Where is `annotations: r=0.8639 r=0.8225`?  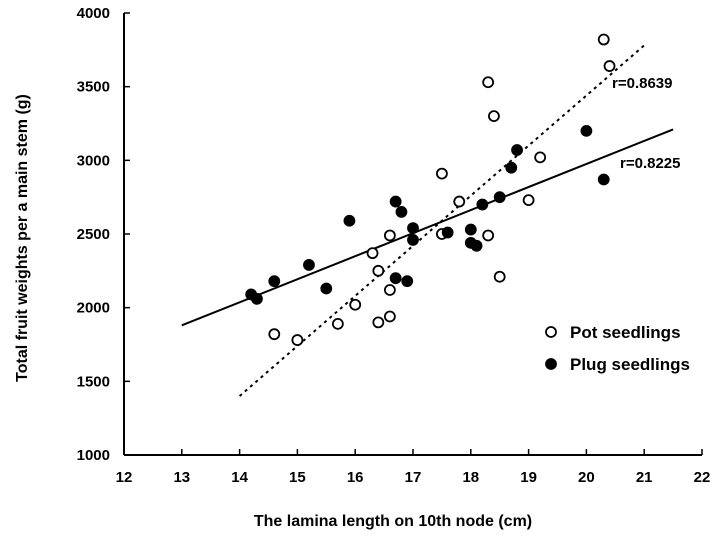 annotations: r=0.8639 r=0.8225 is located at coordinates (646, 123).